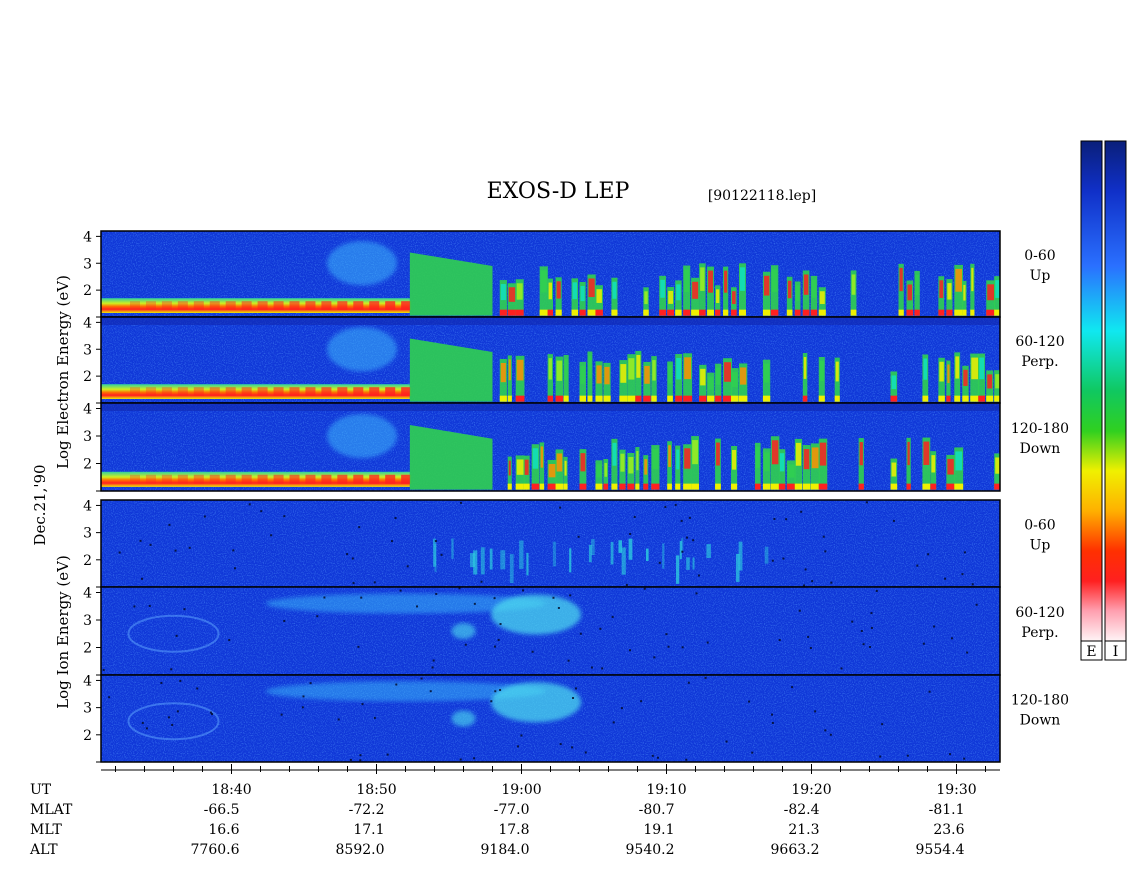 The width and height of the screenshot is (1130, 879). What do you see at coordinates (1115, 400) in the screenshot?
I see `colorbar-ion: I` at bounding box center [1115, 400].